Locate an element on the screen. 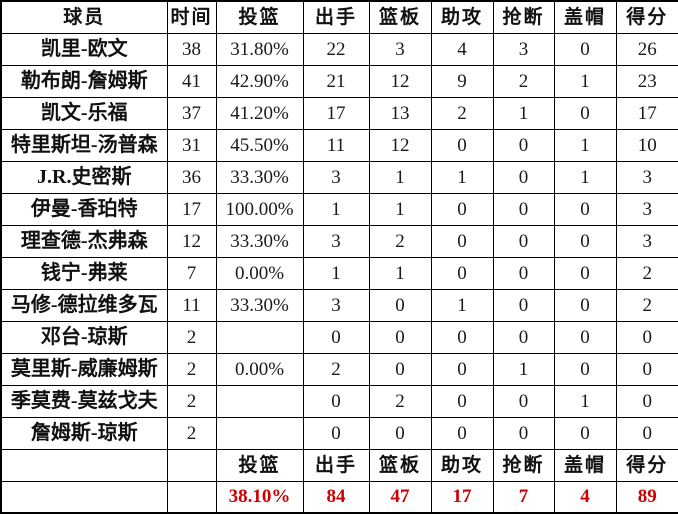 The width and height of the screenshot is (678, 514). stat-cell-assists: 1 is located at coordinates (462, 177).